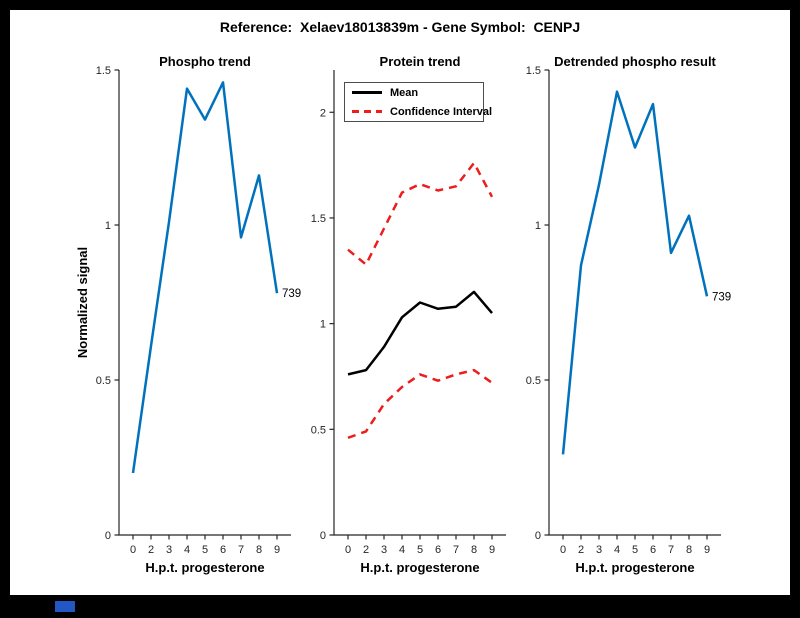 The width and height of the screenshot is (800, 618). I want to click on legend: Mean Confidence Interval, so click(418, 102).